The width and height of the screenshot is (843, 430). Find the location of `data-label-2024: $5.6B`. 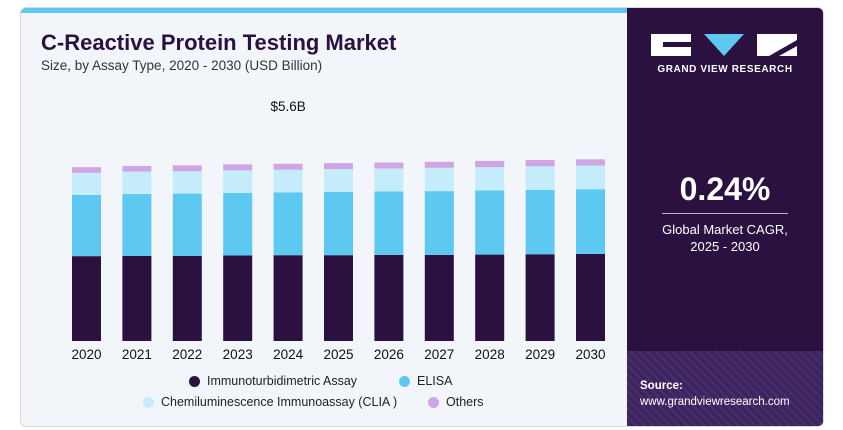

data-label-2024: $5.6B is located at coordinates (287, 106).